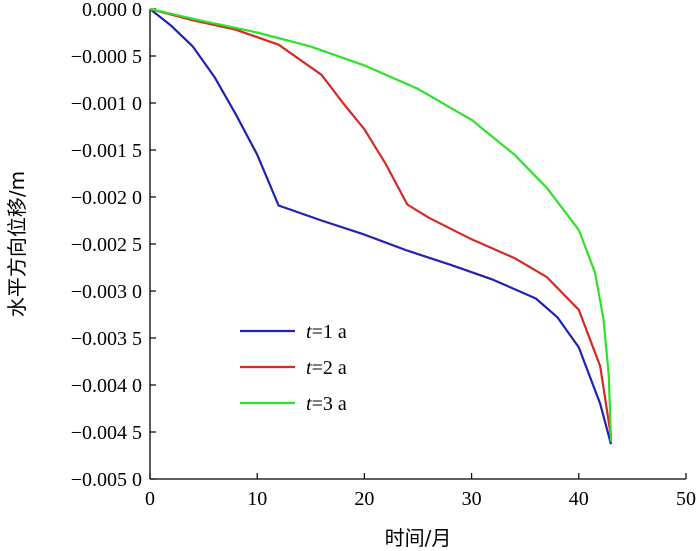  Describe the element at coordinates (106, 245) in the screenshot. I see `y-tick-label: −0.002 5` at that location.